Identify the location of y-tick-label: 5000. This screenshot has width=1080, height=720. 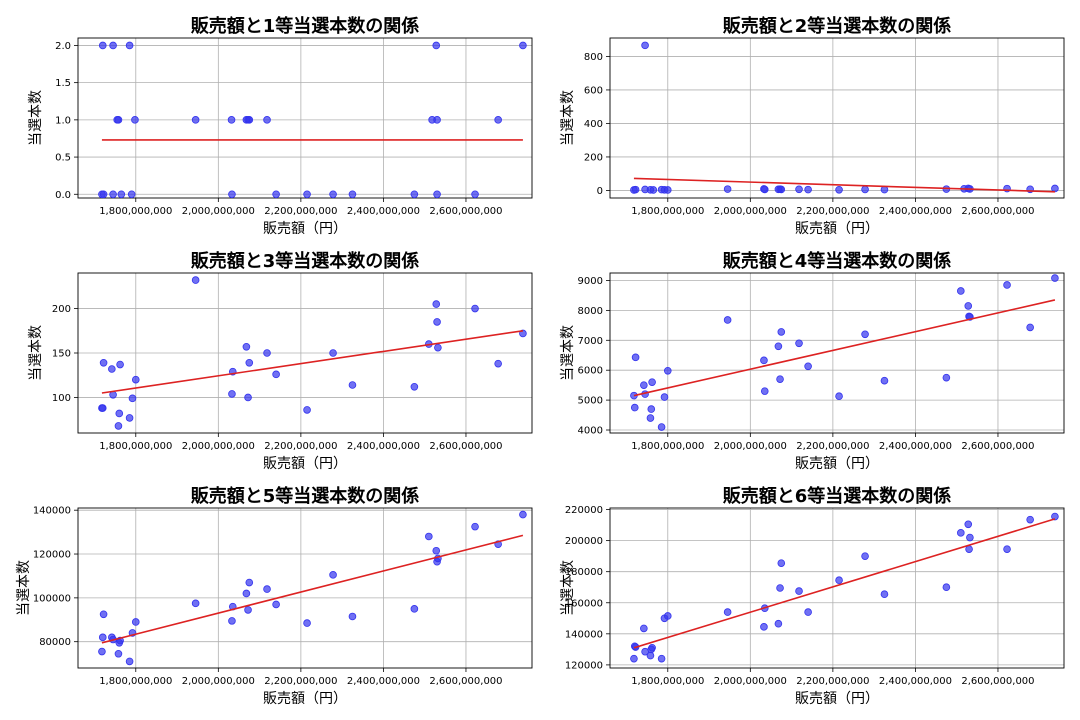
(590, 401).